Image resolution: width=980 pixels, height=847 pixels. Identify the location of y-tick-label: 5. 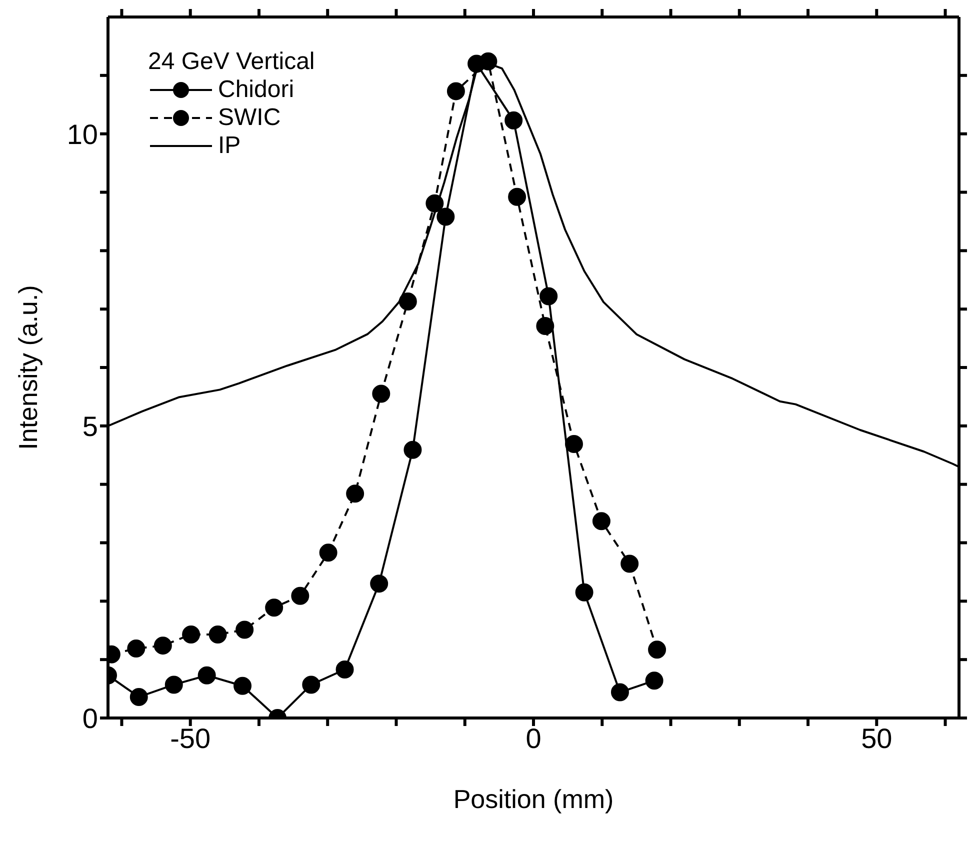
(90, 426).